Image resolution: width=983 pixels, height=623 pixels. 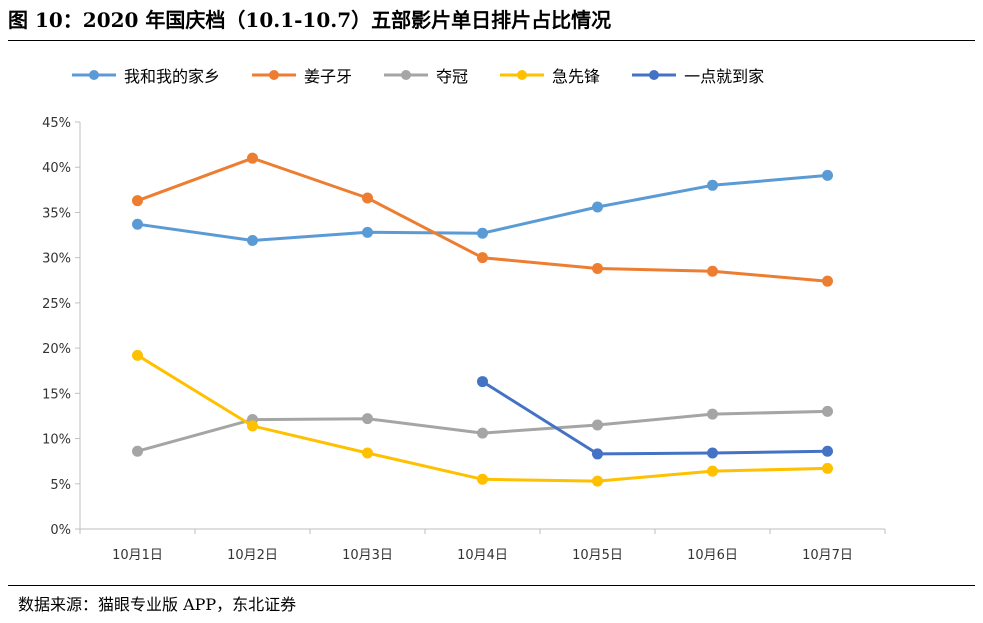 What do you see at coordinates (597, 555) in the screenshot?
I see `x-tick-label: 10月5日` at bounding box center [597, 555].